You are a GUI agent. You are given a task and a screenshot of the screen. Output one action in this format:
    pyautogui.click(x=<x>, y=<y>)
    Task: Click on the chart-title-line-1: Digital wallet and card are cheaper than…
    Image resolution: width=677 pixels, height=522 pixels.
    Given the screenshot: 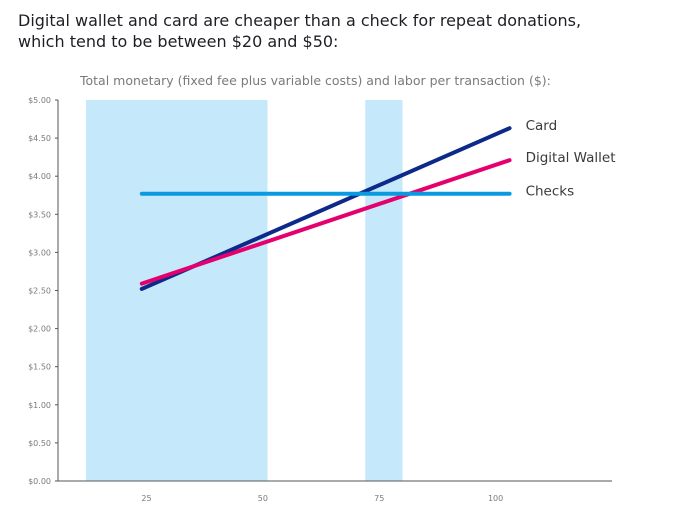 What is the action you would take?
    pyautogui.click(x=300, y=20)
    